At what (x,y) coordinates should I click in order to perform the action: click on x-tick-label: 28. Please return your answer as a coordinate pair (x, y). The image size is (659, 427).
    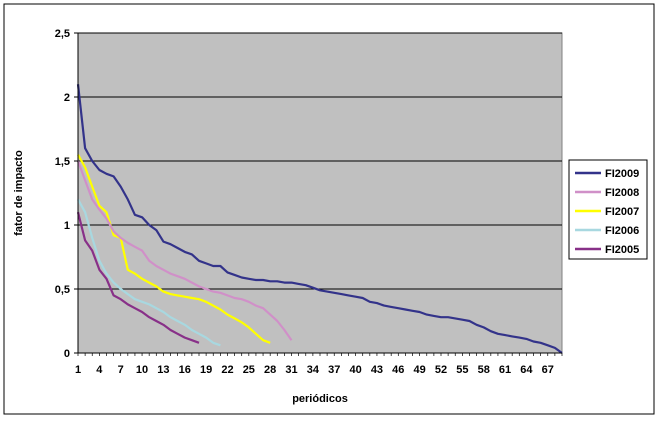
    Looking at the image, I should click on (270, 370).